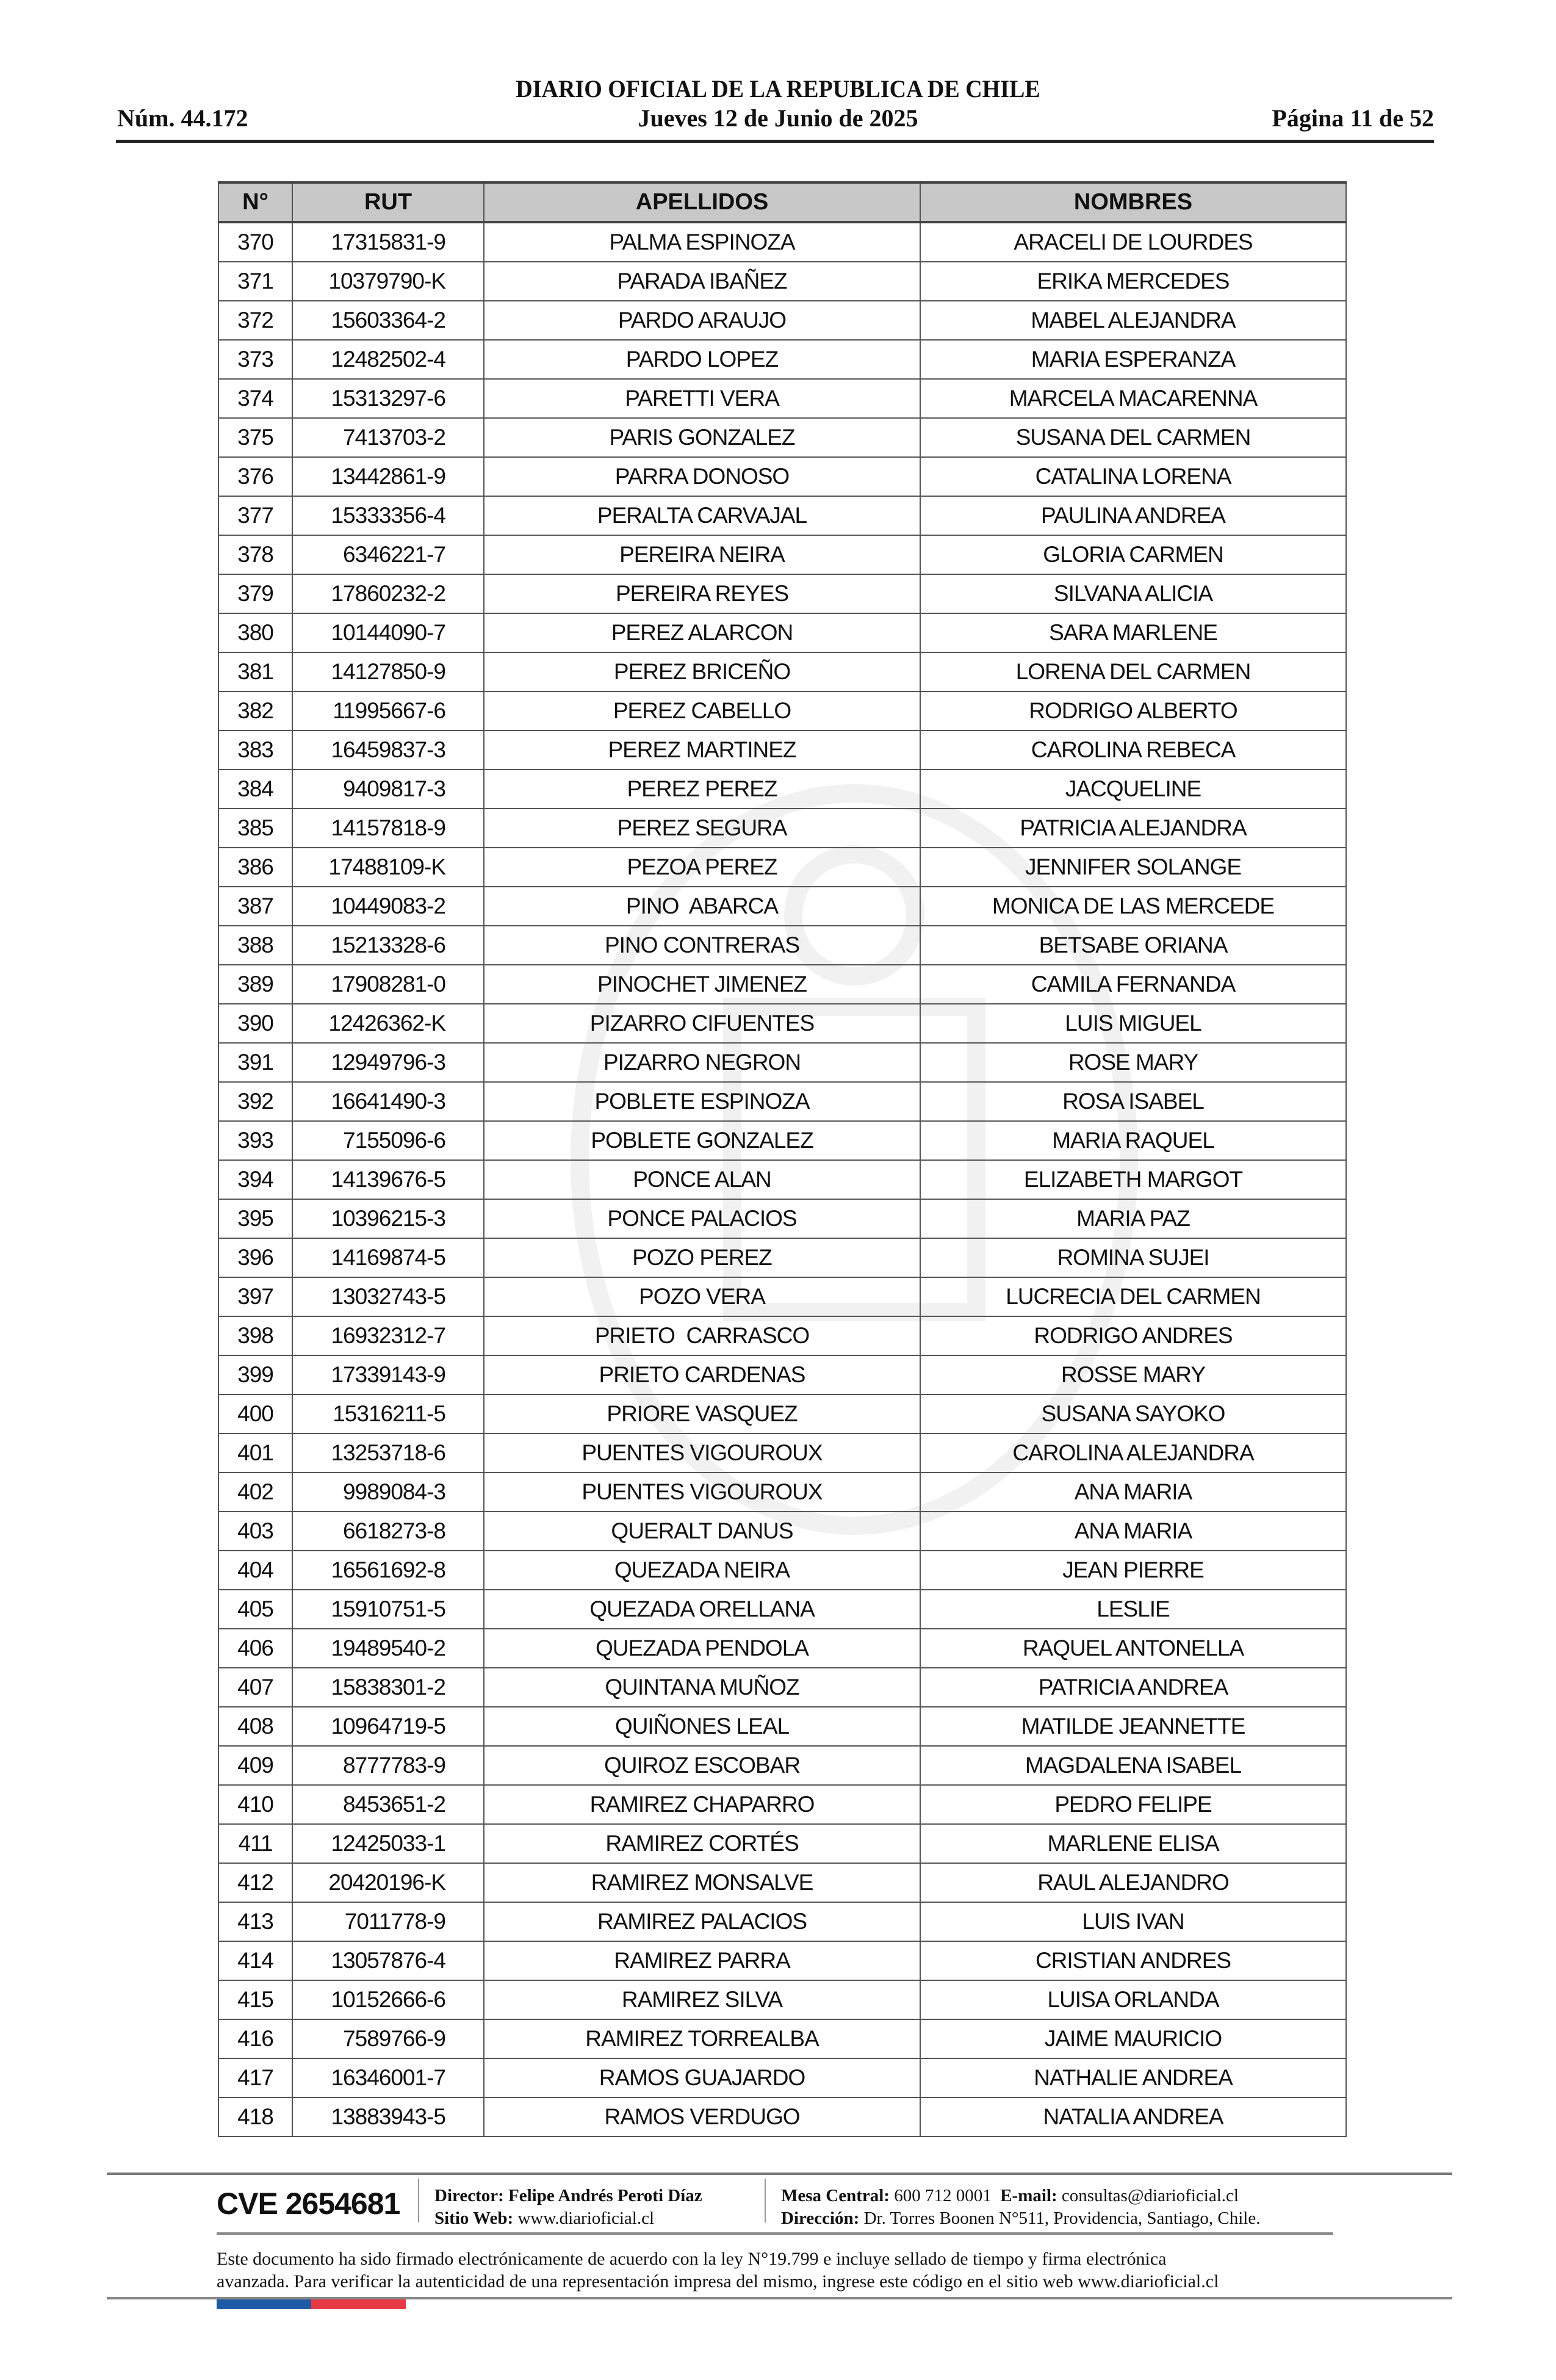 The width and height of the screenshot is (1556, 2380). Describe the element at coordinates (256, 202) in the screenshot. I see `column-header-number: N°` at that location.